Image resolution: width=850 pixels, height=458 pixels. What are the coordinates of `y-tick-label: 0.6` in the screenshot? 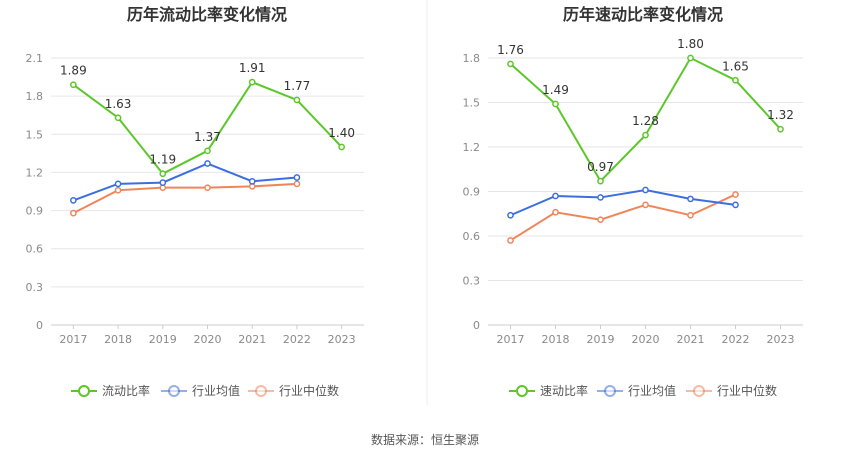 It's located at (35, 249).